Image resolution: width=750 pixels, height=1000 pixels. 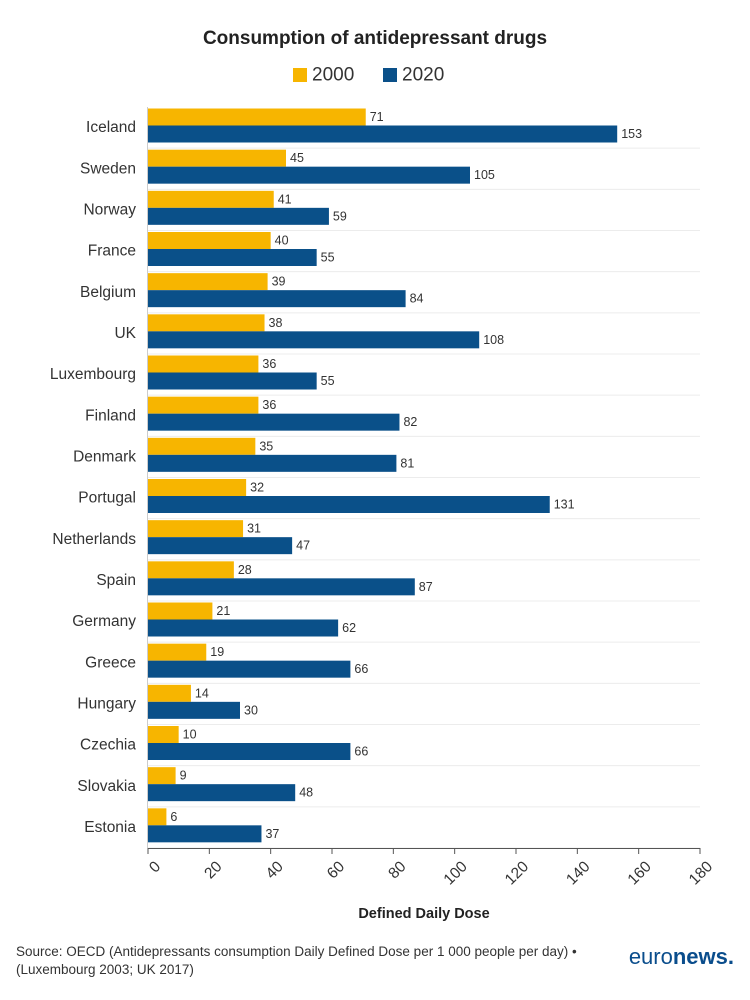 What do you see at coordinates (423, 914) in the screenshot?
I see `x-axis-title: Defined Daily Dose` at bounding box center [423, 914].